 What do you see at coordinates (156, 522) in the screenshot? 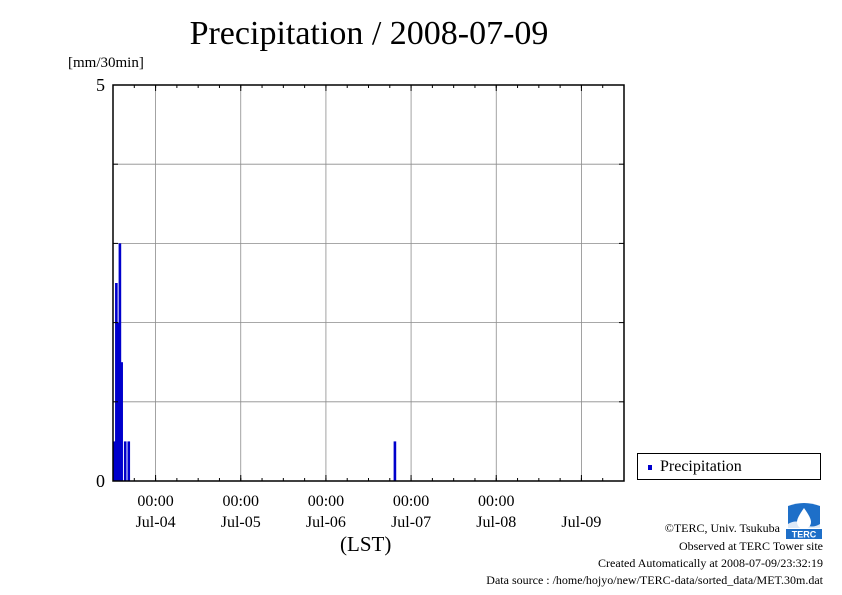
I see `x-date-tick-label: Jul-04` at bounding box center [156, 522].